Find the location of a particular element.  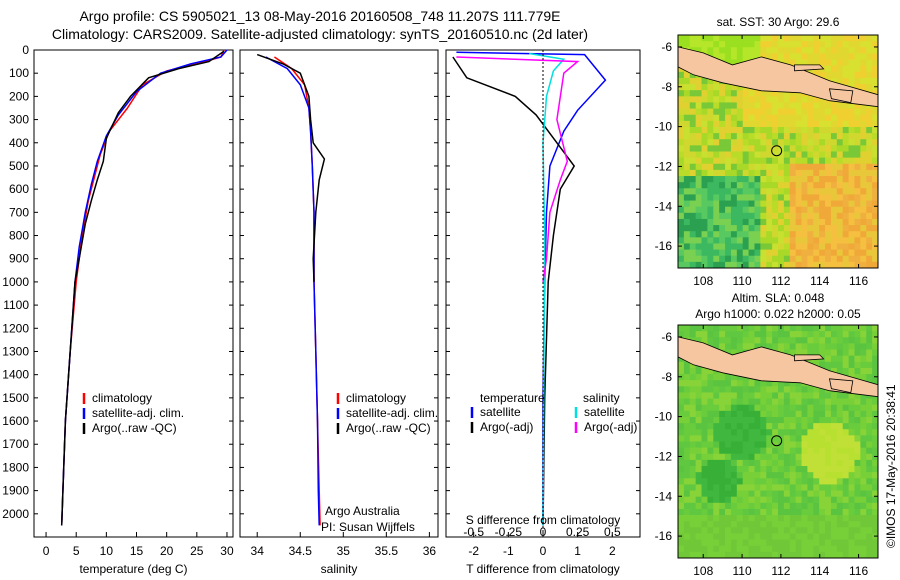

y-tick-label: -8 is located at coordinates (666, 87).